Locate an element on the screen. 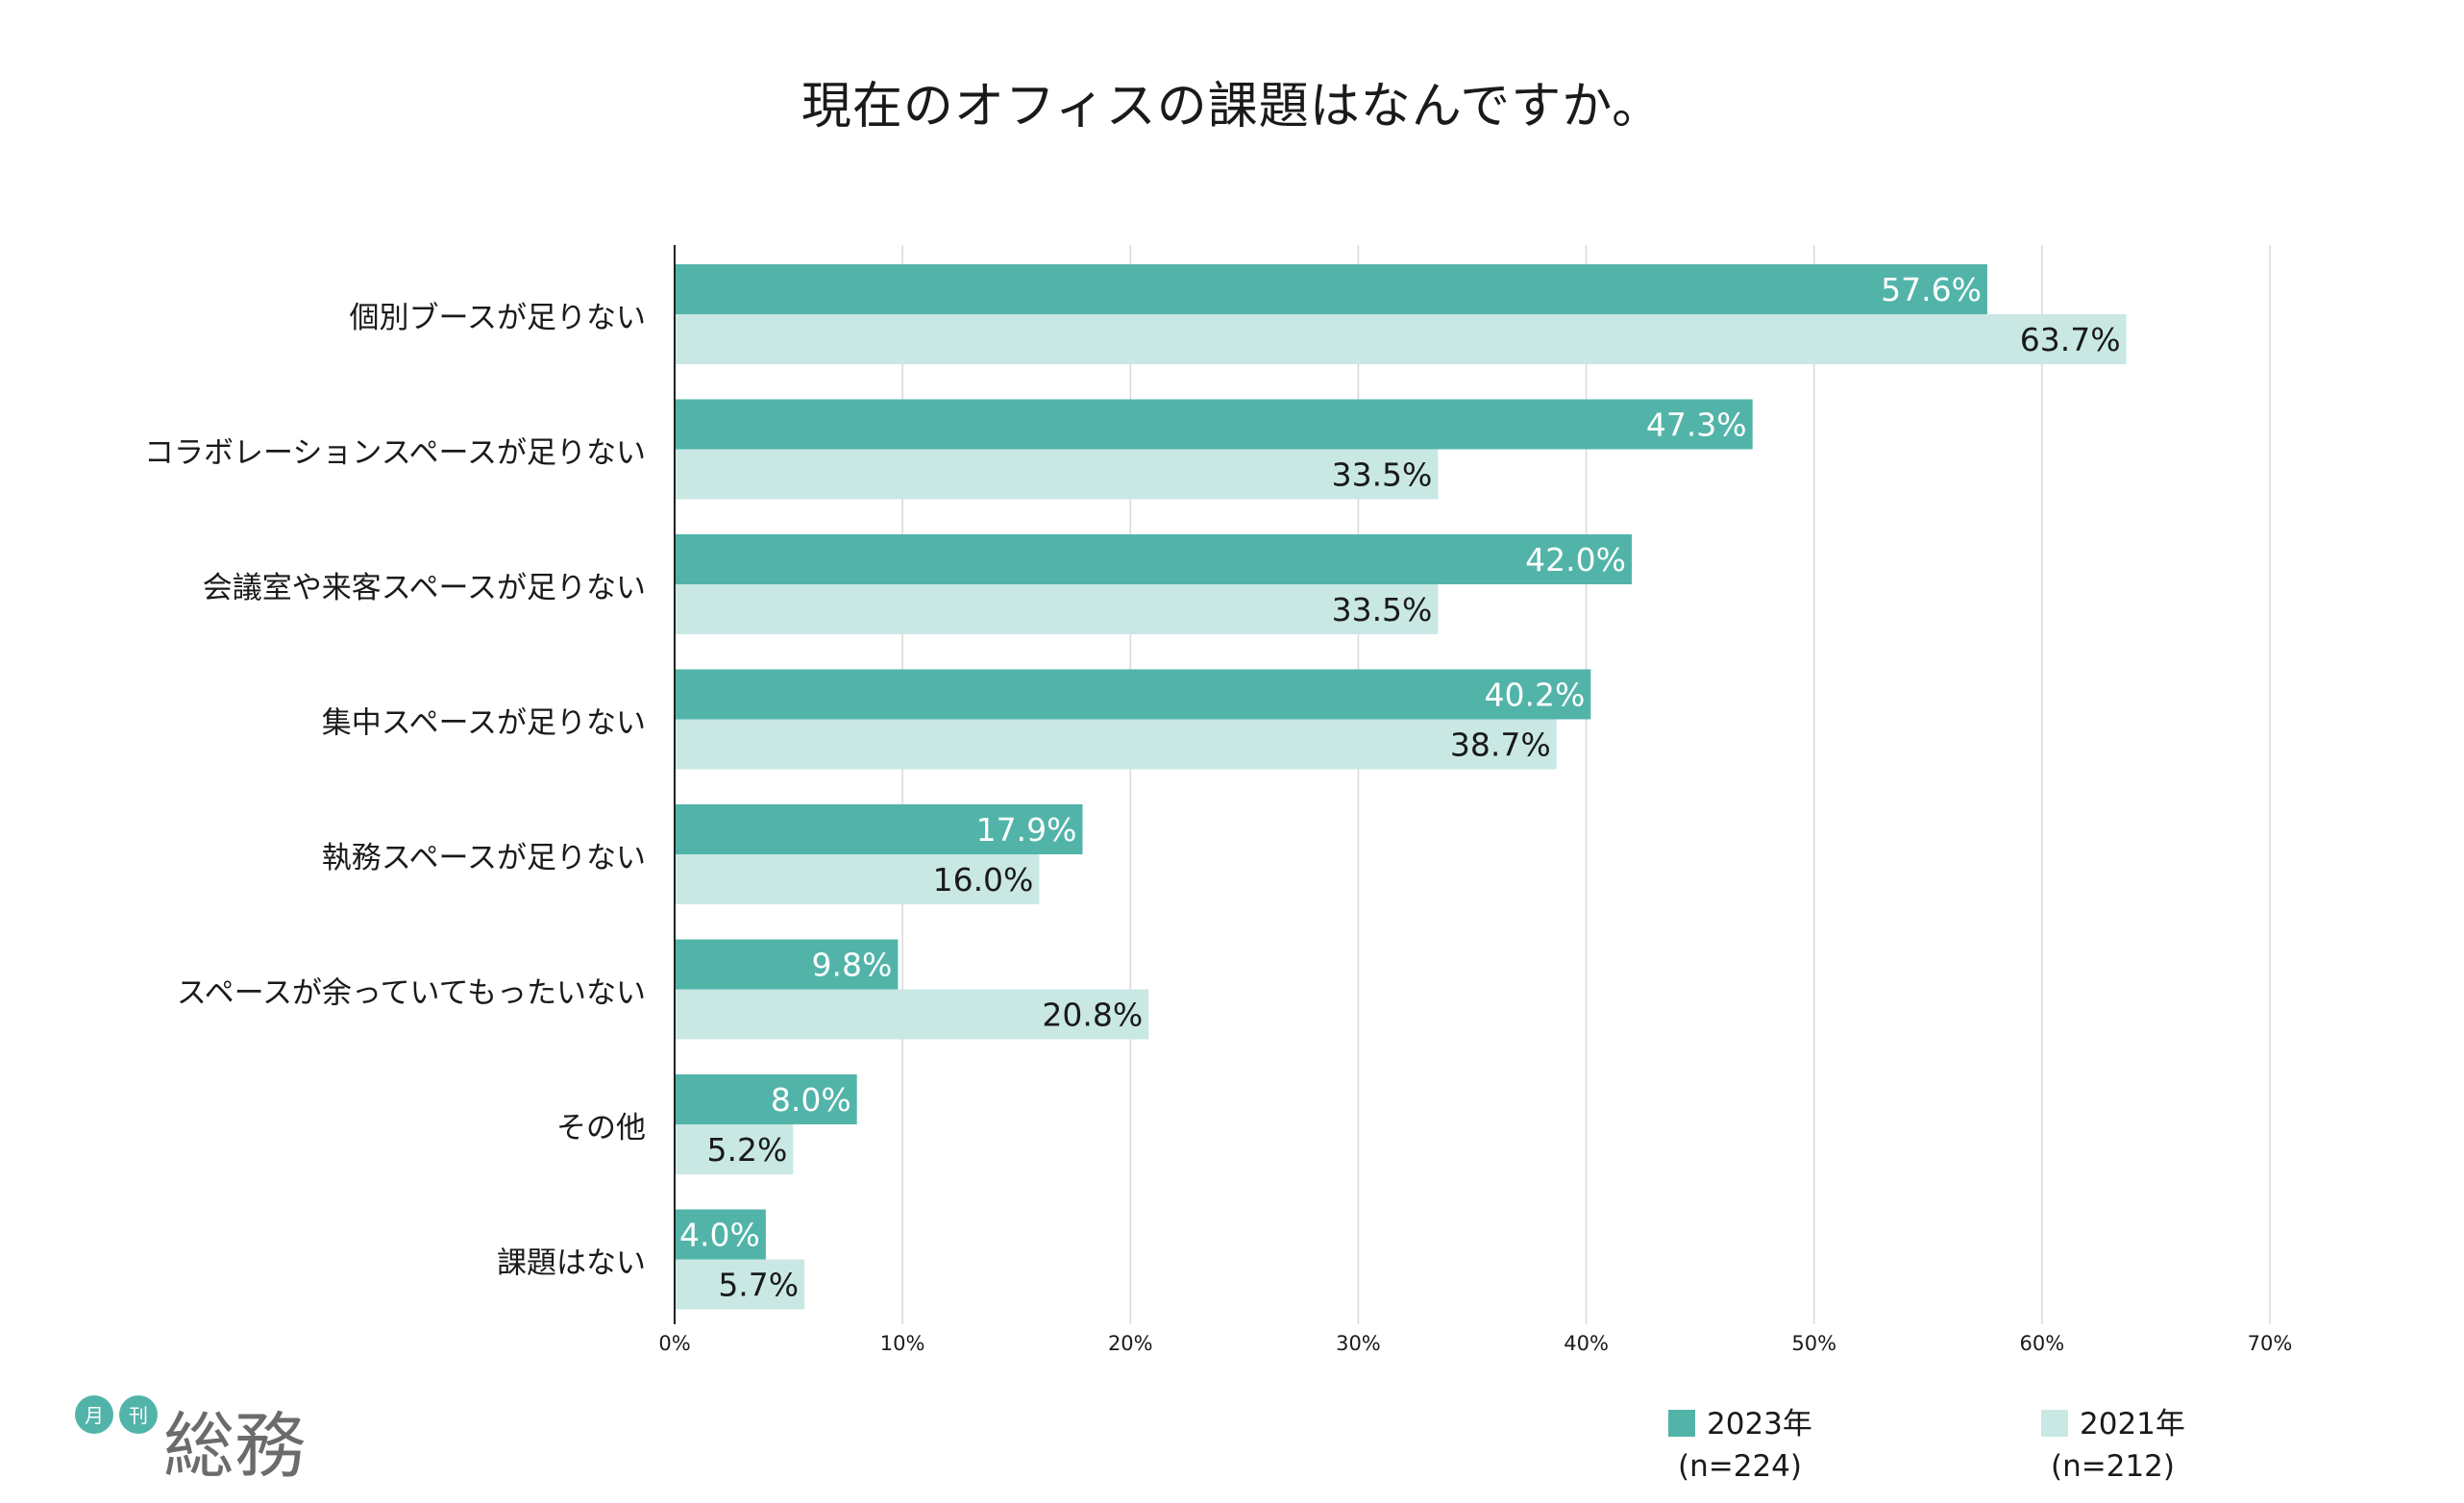 This screenshot has width=2464, height=1503. tick-labels: 0% 10% 20% 30% 40% 50% 60% 70% is located at coordinates (1475, 1343).